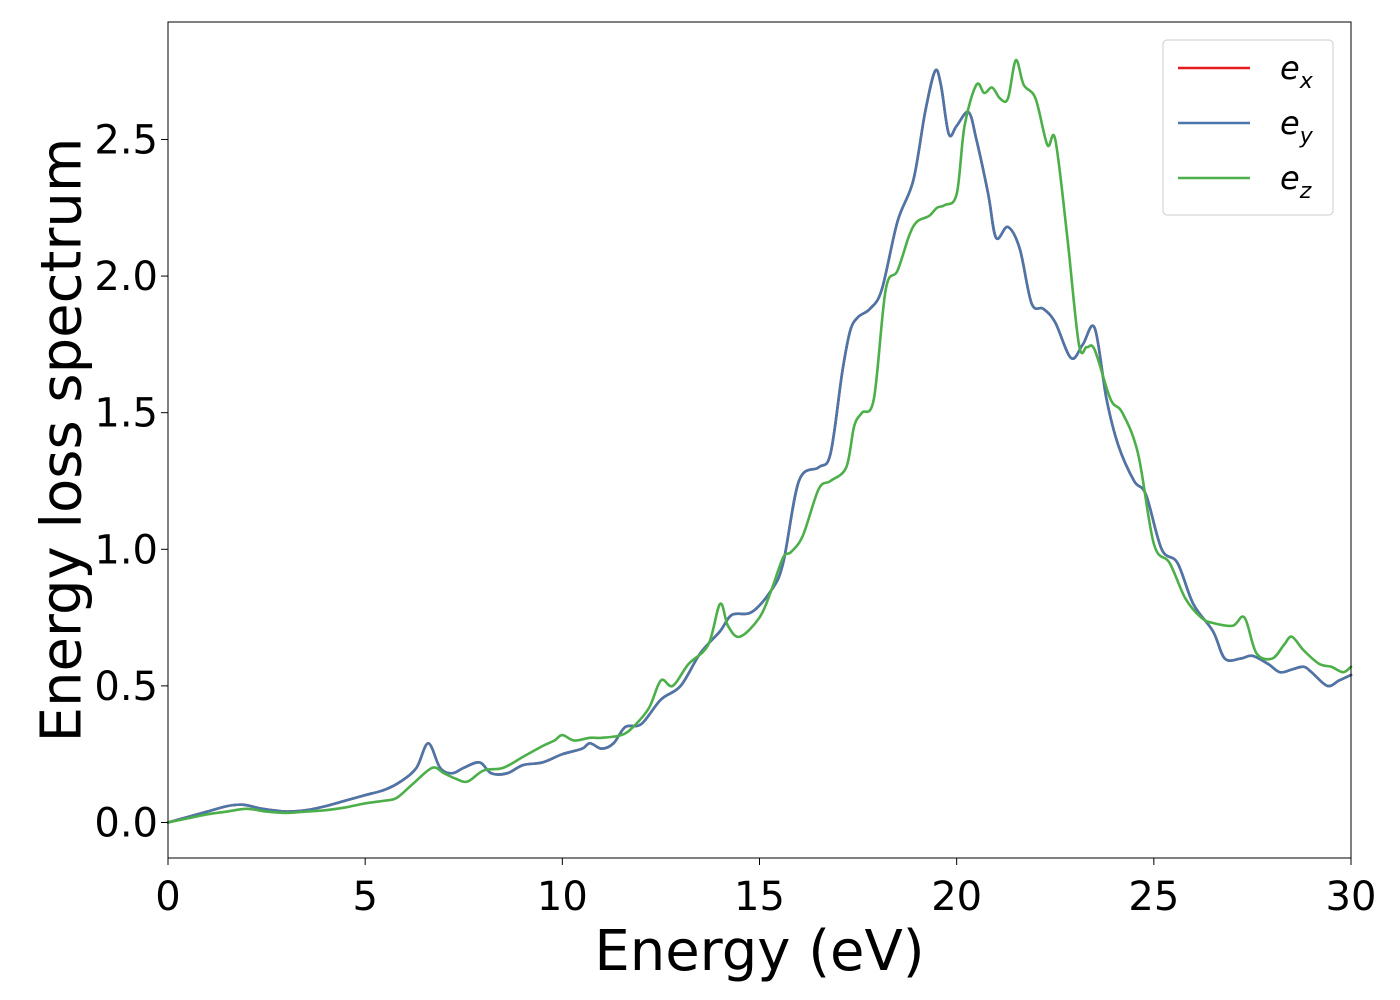  What do you see at coordinates (126, 277) in the screenshot?
I see `y-tick-label: 2.0` at bounding box center [126, 277].